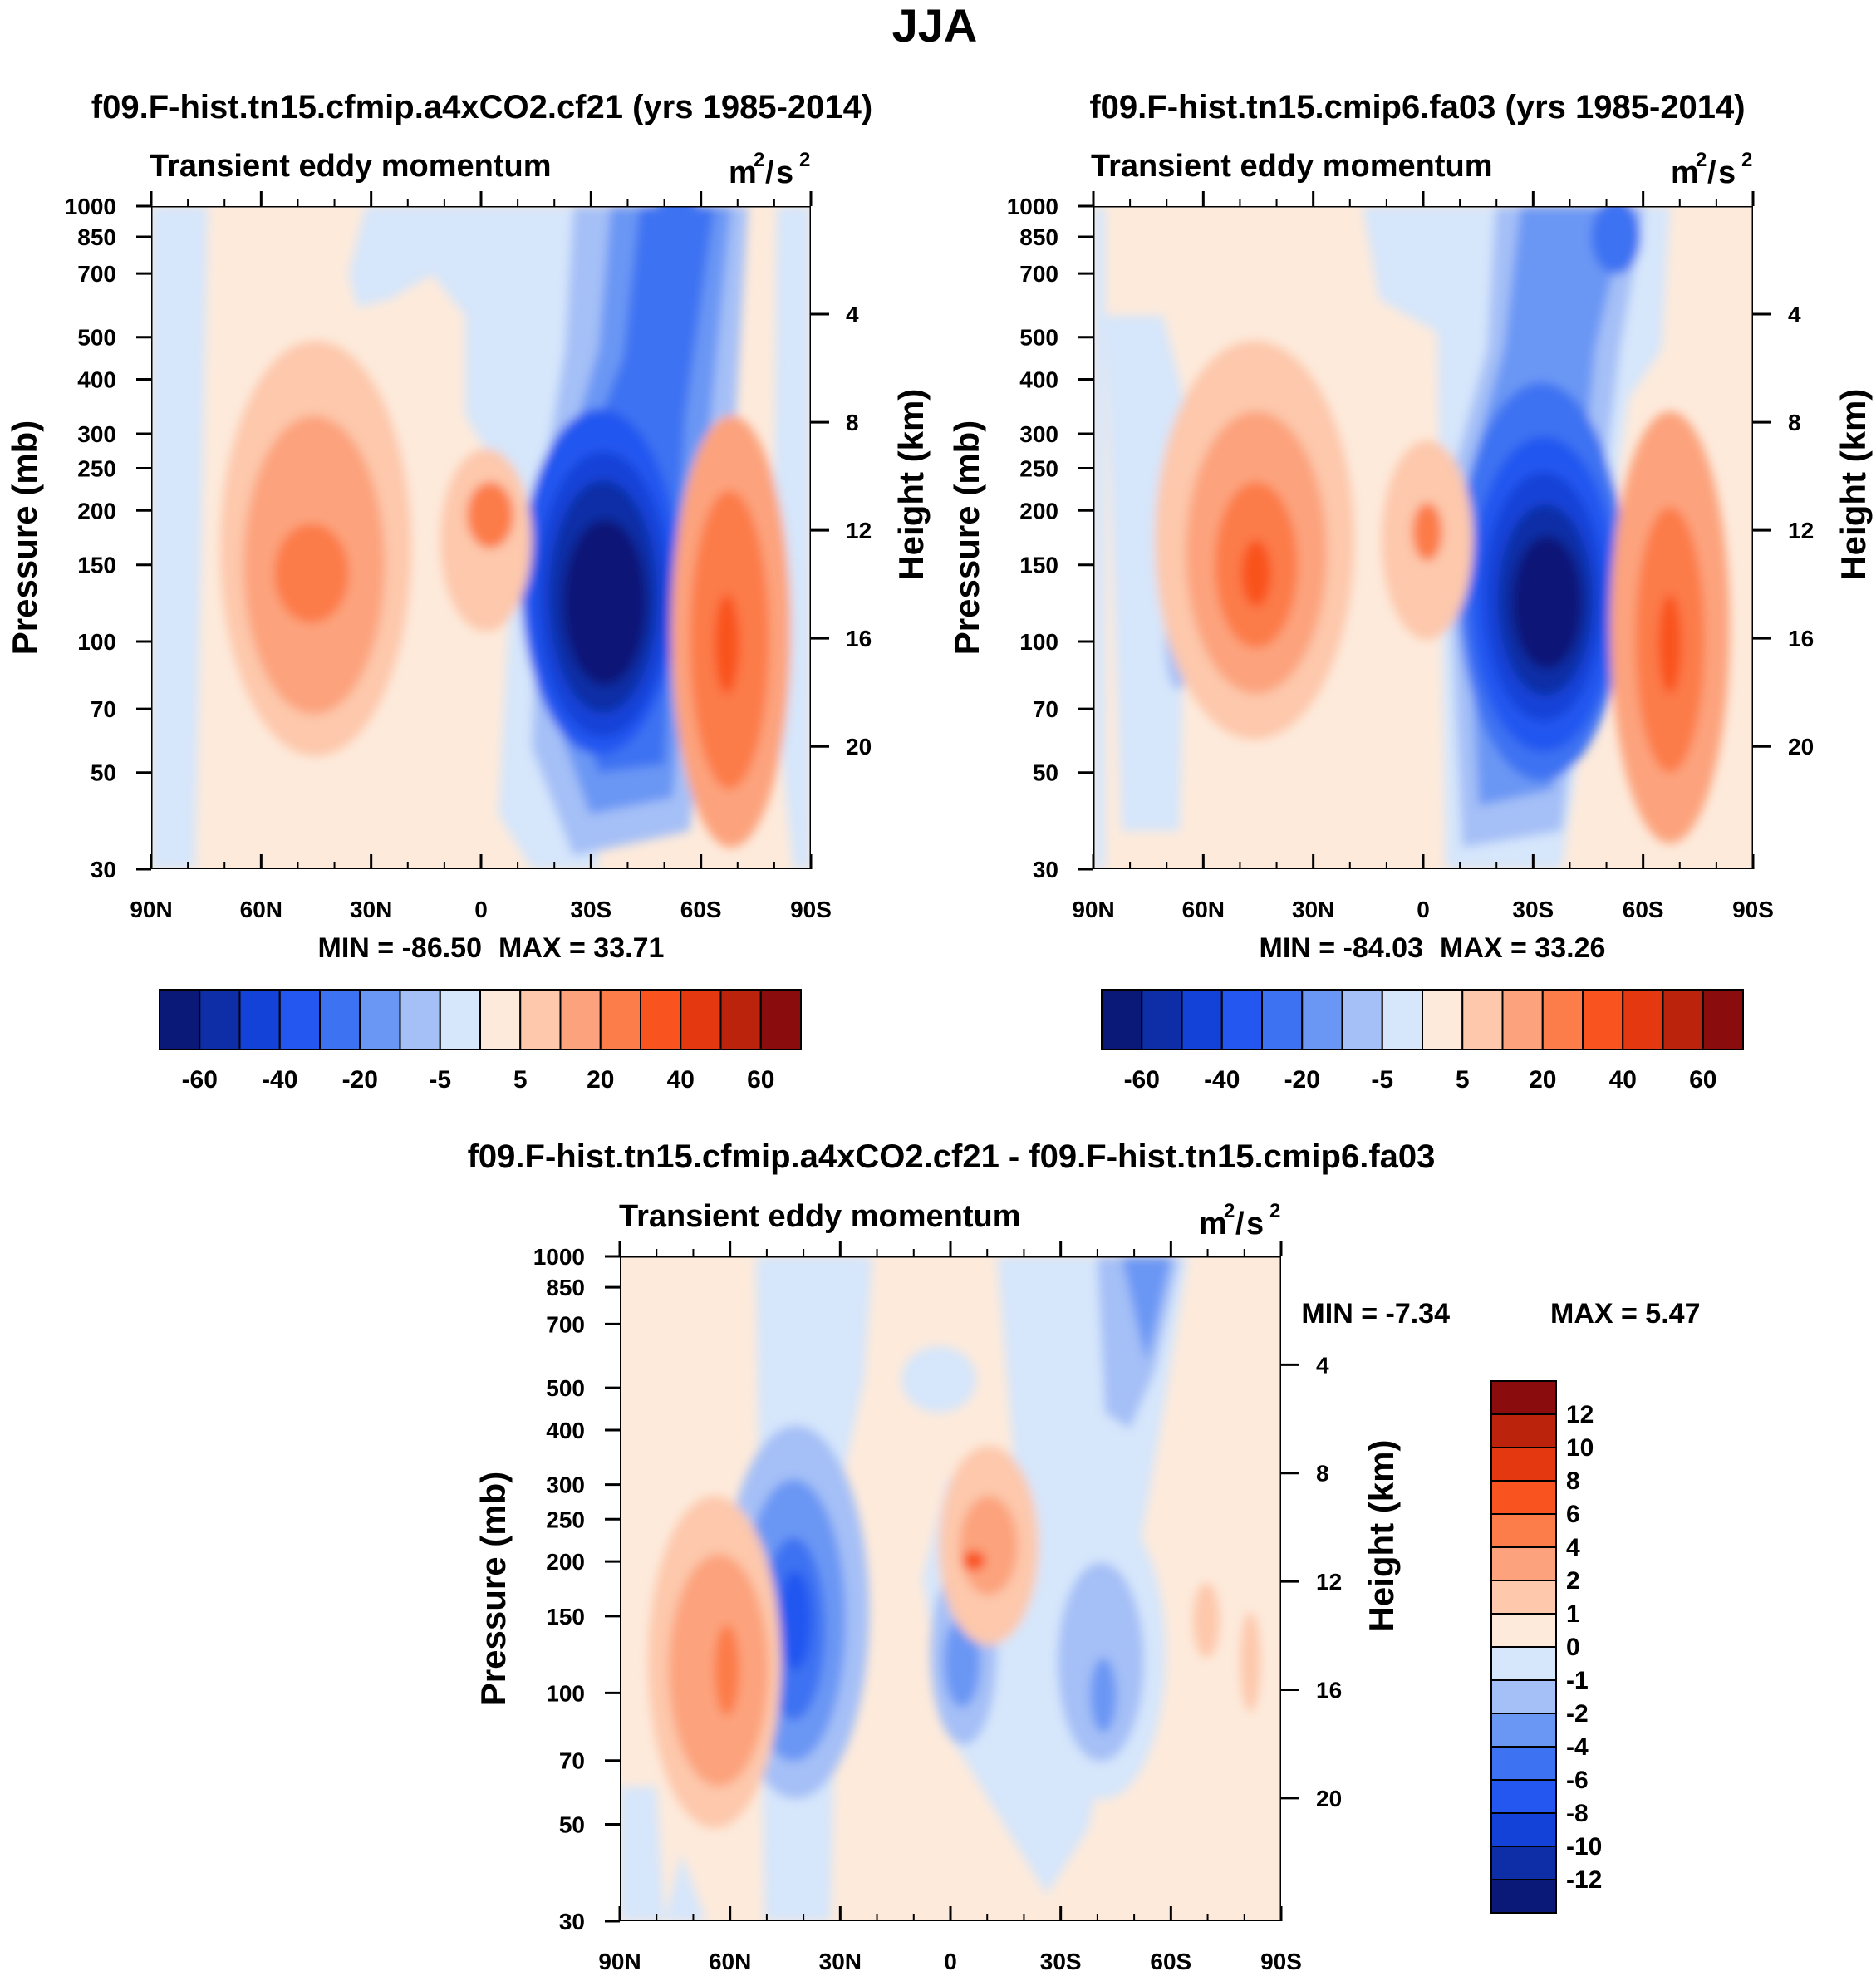 The image size is (1876, 1981). Describe the element at coordinates (1039, 237) in the screenshot. I see `y-tick-label: 850` at that location.